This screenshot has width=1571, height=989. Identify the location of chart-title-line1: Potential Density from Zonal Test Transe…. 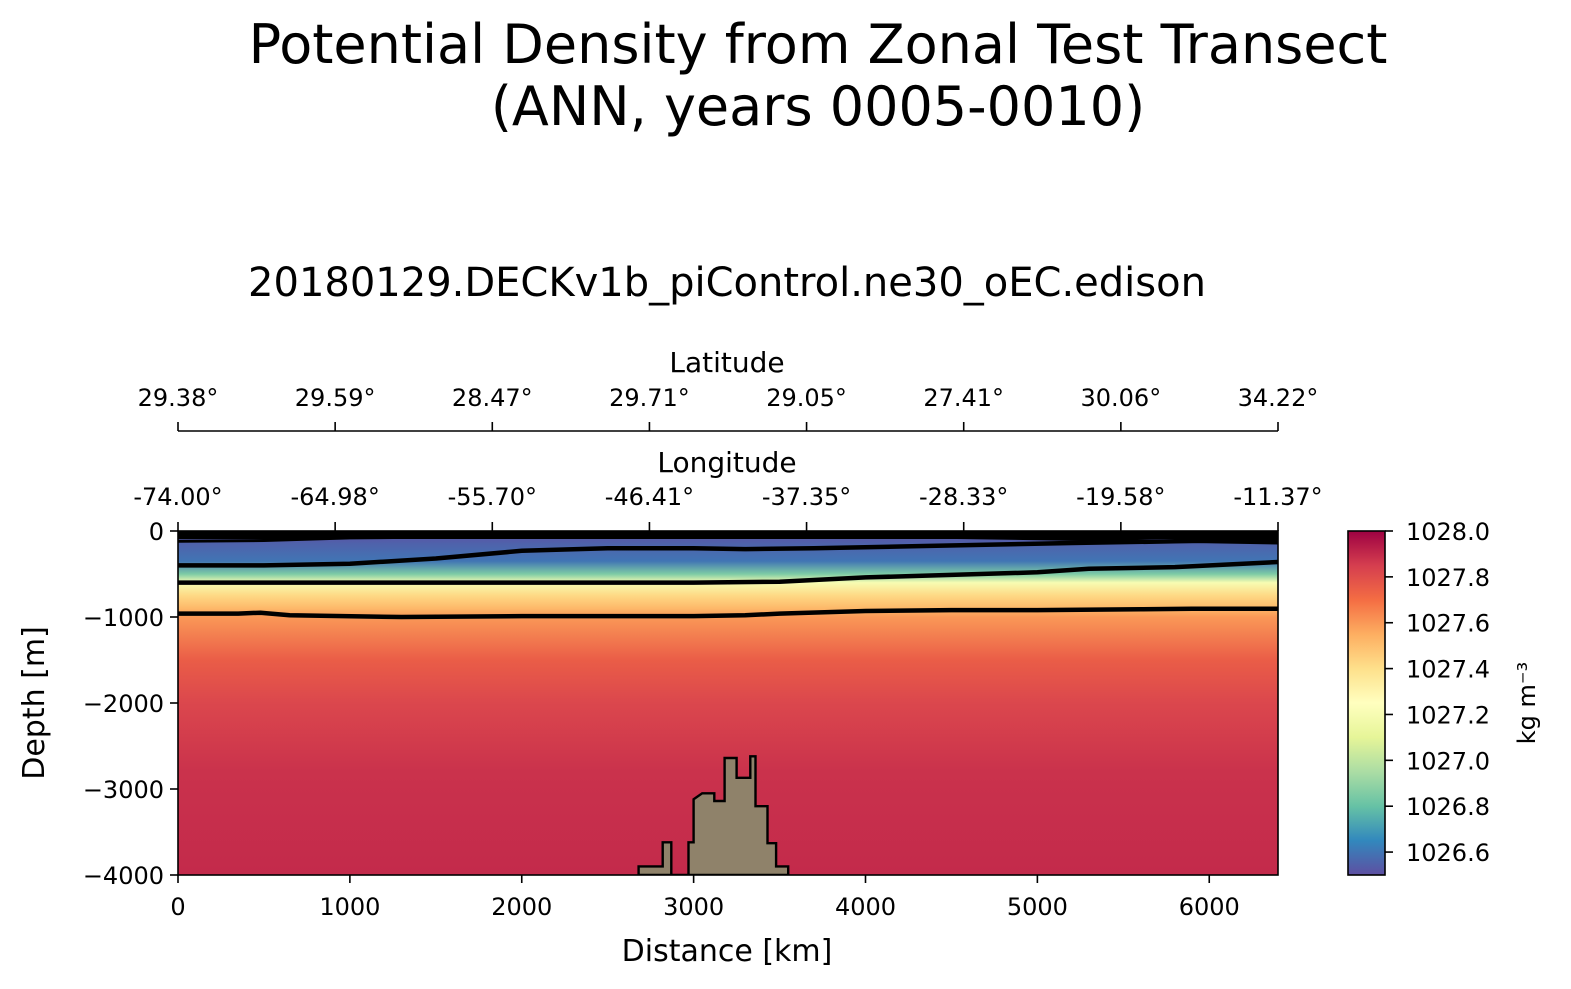
(818, 44).